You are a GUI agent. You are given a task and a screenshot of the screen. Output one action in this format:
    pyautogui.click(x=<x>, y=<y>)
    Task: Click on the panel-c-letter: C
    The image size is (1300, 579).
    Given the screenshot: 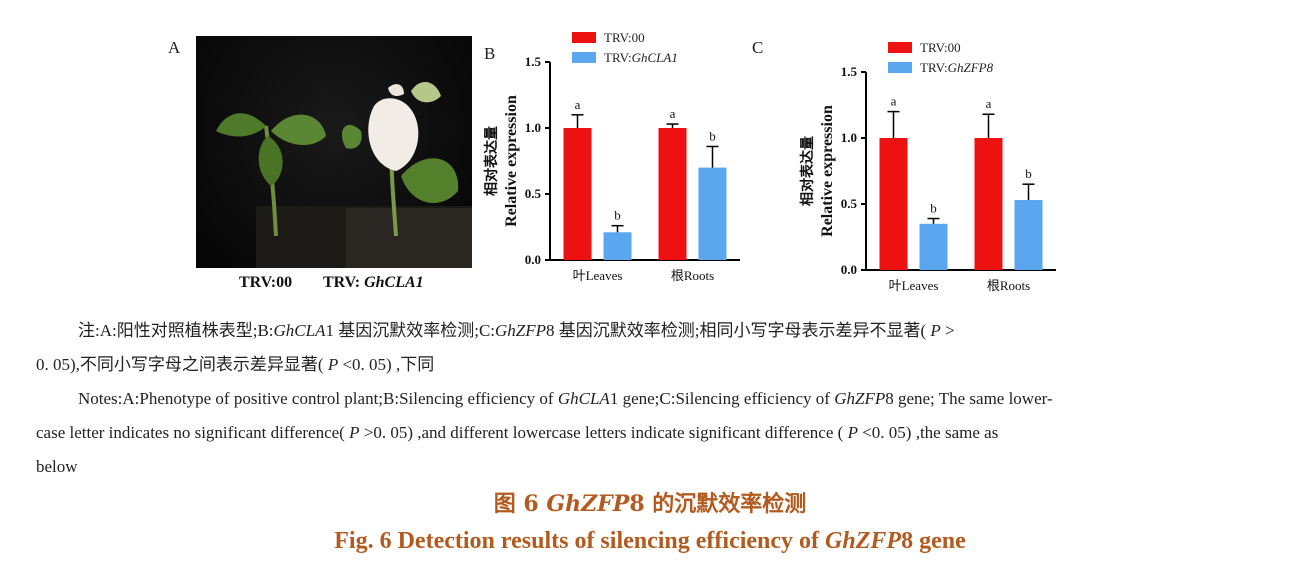 What is the action you would take?
    pyautogui.click(x=758, y=47)
    